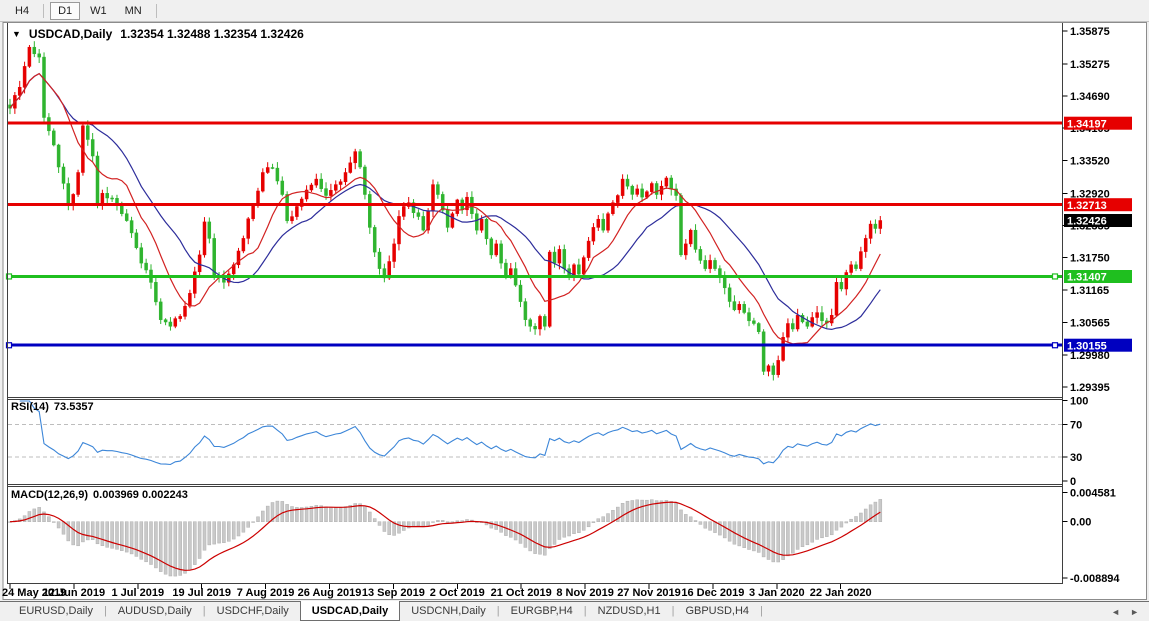 The width and height of the screenshot is (1149, 621). I want to click on price-tick-label: 1.33520, so click(1090, 161).